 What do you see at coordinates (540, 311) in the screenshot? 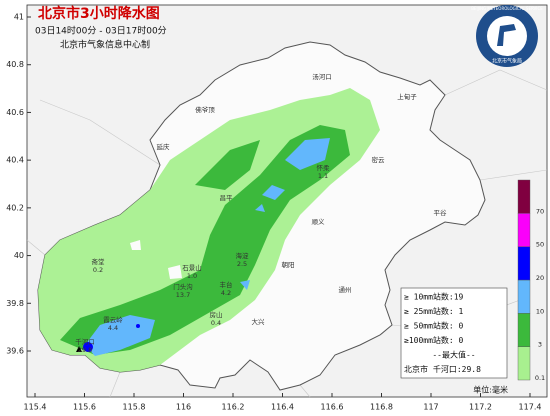
I see `legend-label: 10` at bounding box center [540, 311].